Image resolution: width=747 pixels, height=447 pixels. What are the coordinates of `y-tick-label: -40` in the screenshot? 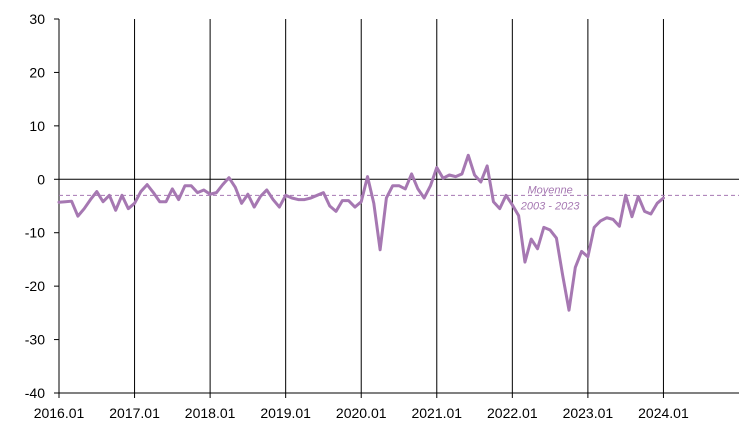 It's located at (35, 393).